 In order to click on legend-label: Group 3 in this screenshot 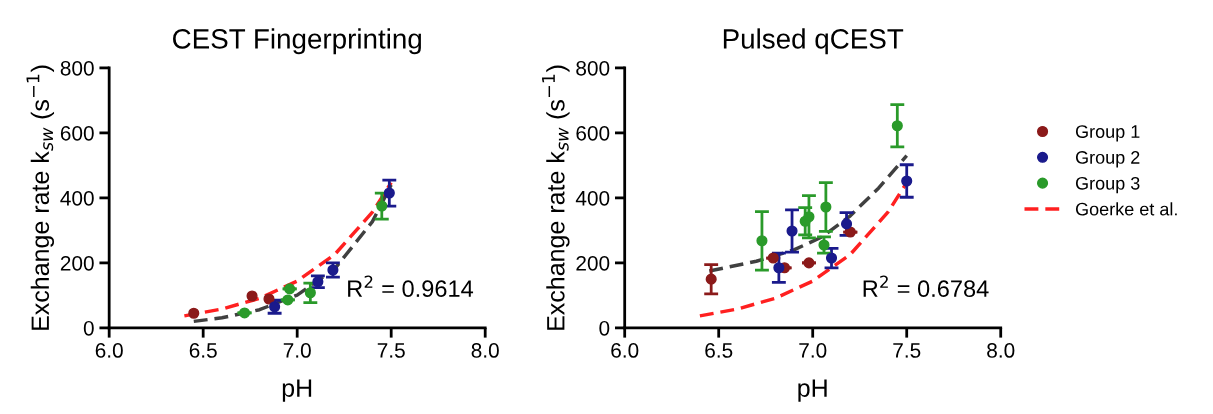, I will do `click(1107, 185)`.